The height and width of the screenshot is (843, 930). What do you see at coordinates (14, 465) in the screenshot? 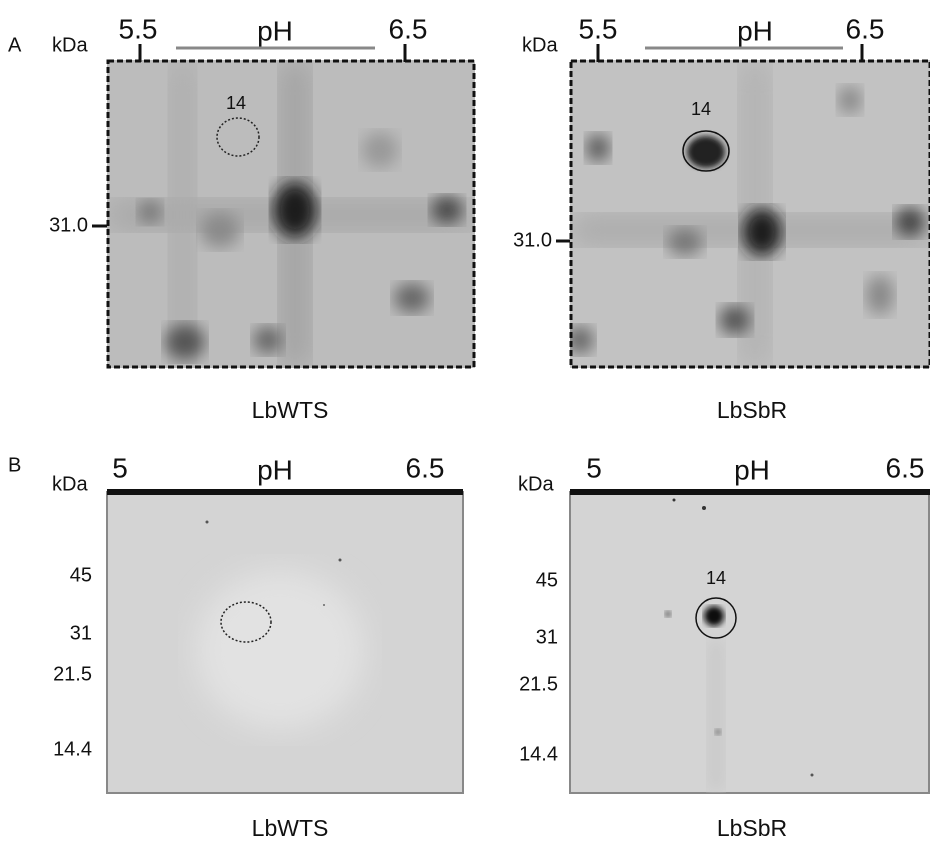
I see `panel-label: B` at bounding box center [14, 465].